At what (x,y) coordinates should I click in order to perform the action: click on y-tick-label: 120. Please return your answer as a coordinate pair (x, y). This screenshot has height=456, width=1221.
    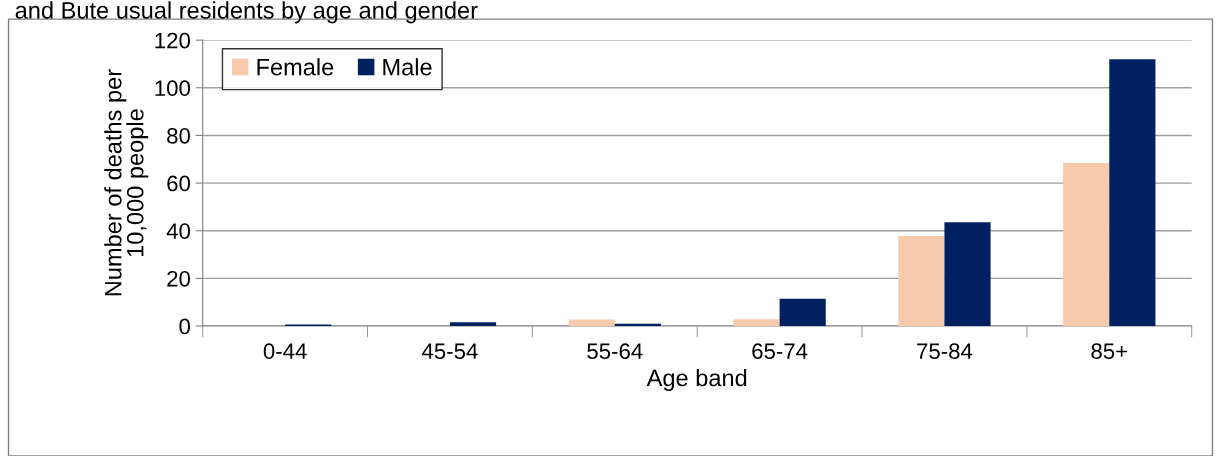
    Looking at the image, I should click on (173, 40).